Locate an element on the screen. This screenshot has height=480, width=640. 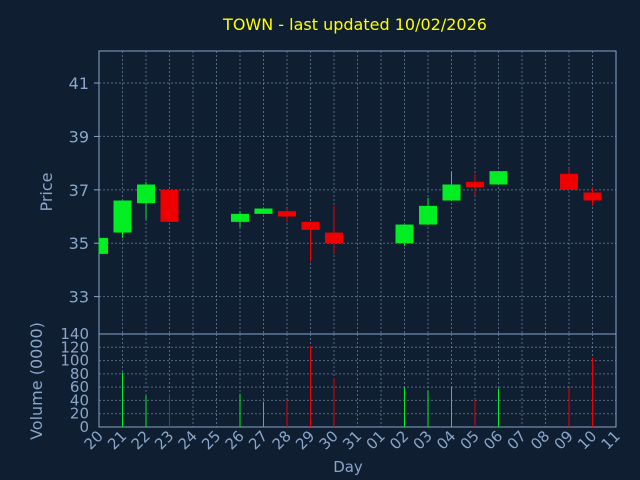
x-tick-label: 04 is located at coordinates (446, 440).